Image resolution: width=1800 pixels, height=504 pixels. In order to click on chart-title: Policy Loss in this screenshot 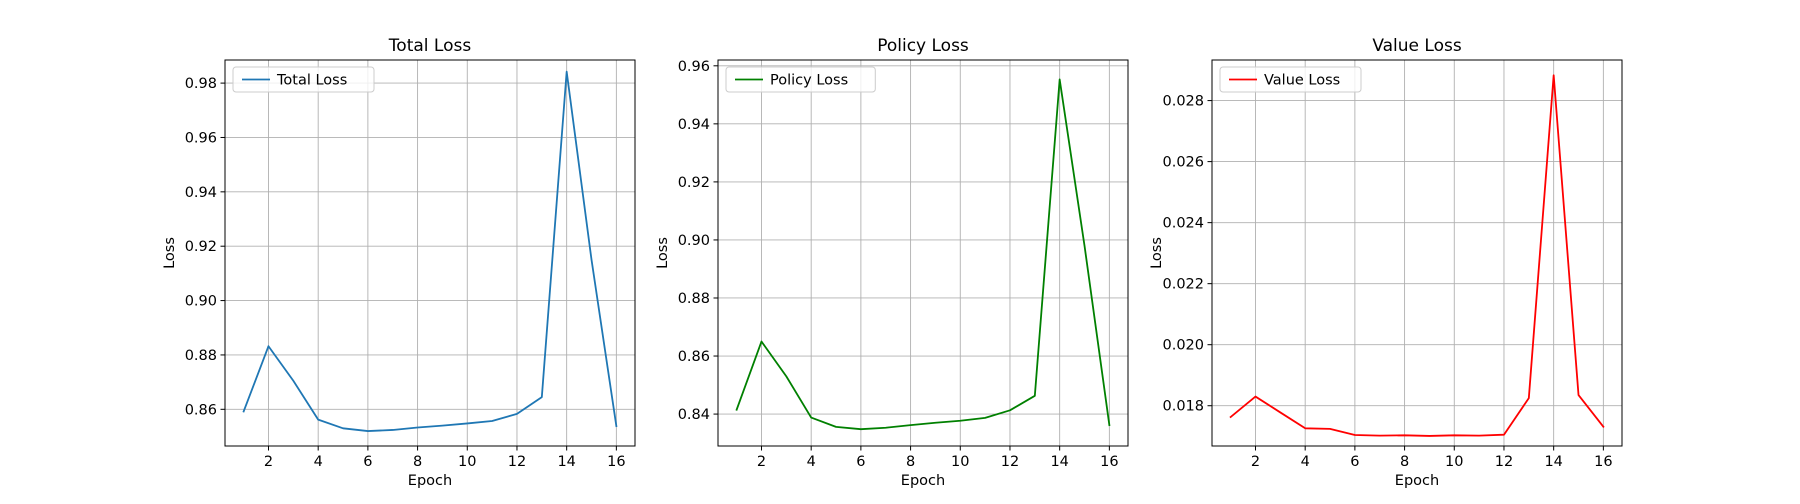, I will do `click(923, 46)`.